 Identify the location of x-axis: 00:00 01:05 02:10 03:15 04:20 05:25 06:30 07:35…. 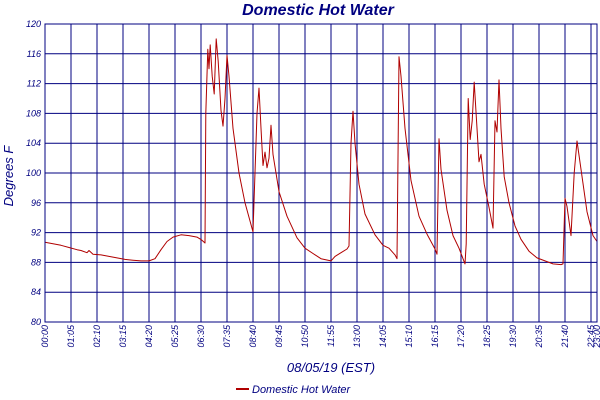
(320, 336).